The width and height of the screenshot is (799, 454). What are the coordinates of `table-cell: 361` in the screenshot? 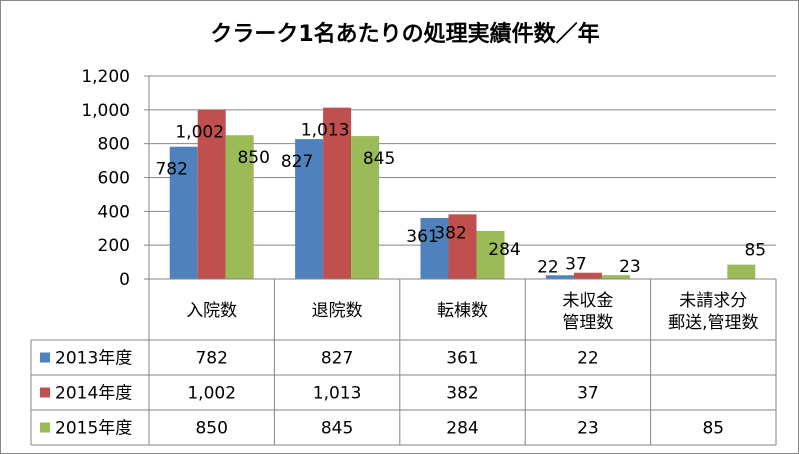 It's located at (462, 359).